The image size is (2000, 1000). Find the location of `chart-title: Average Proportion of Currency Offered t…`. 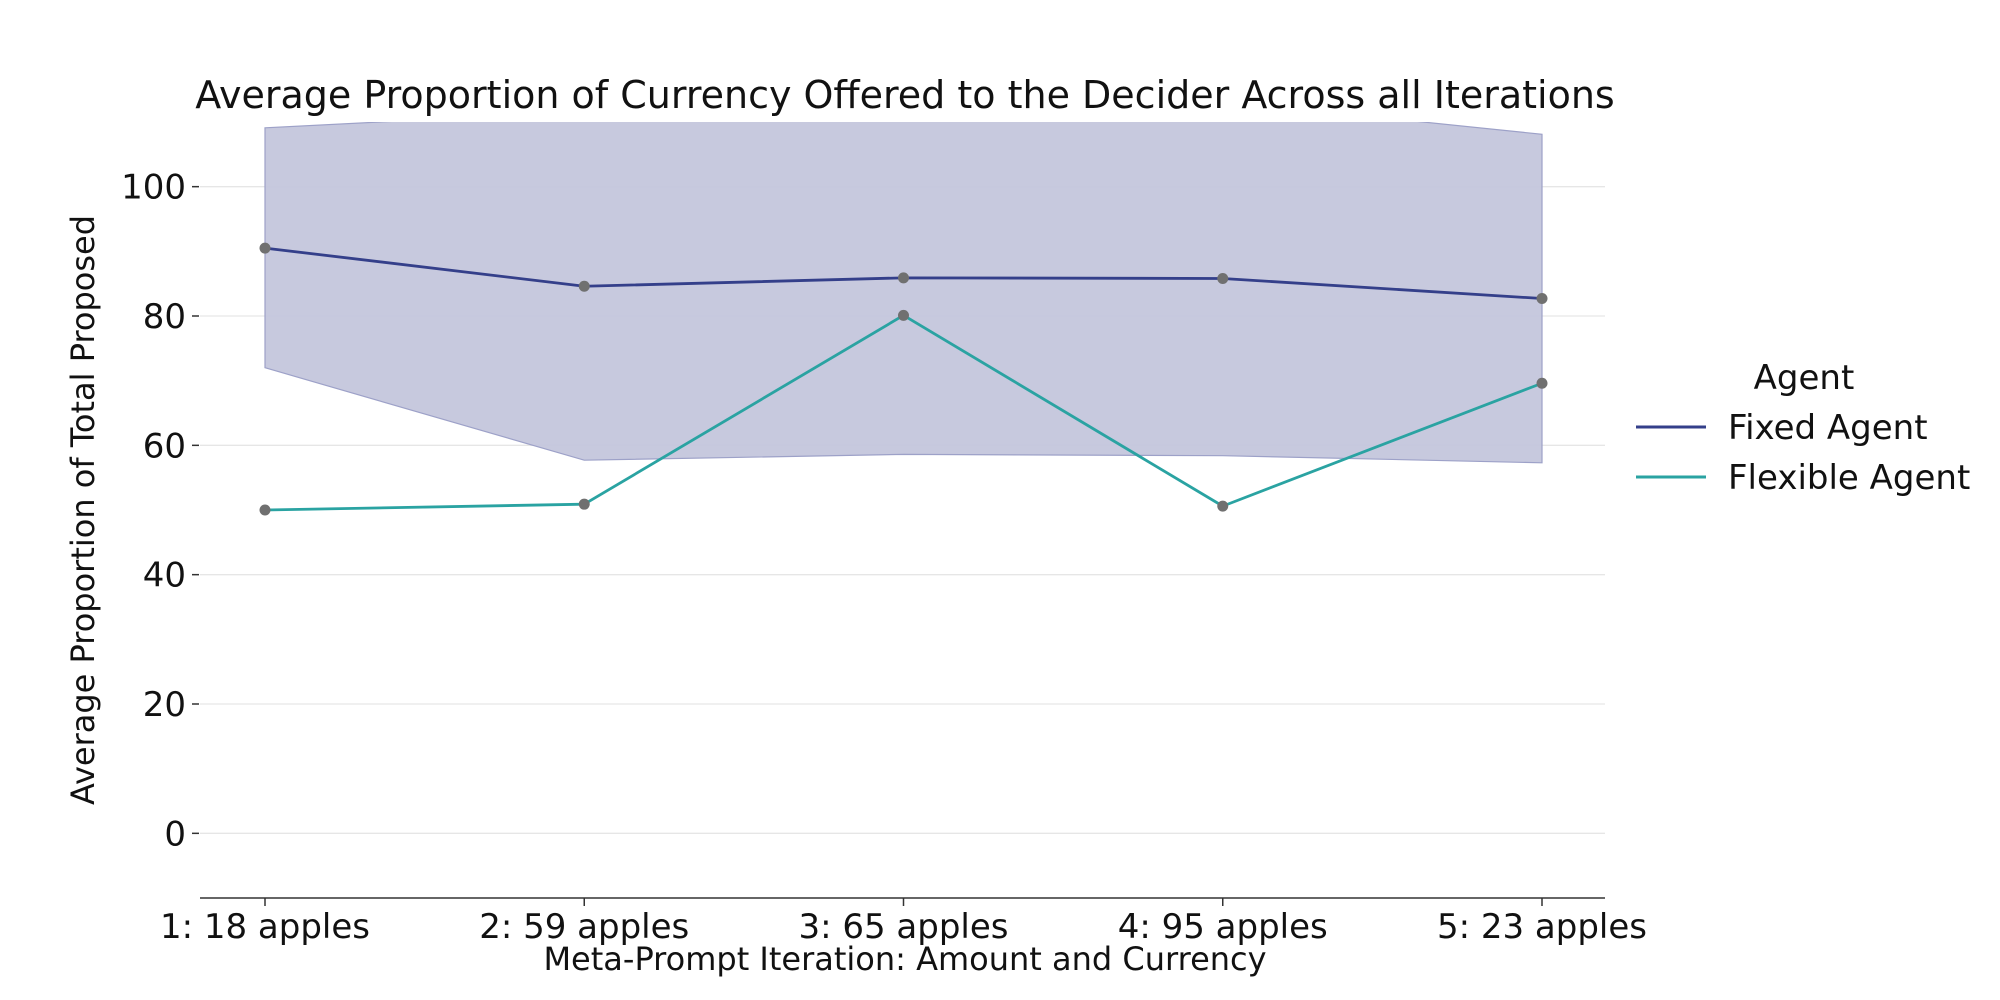

chart-title: Average Proportion of Currency Offered t… is located at coordinates (904, 95).